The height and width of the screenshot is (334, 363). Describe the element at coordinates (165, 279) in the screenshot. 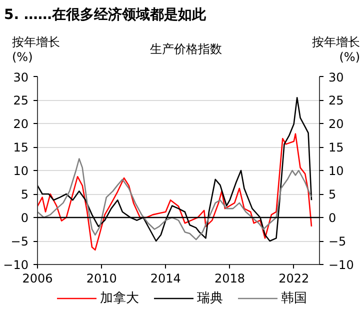

I see `x-tick-label: 2014` at that location.